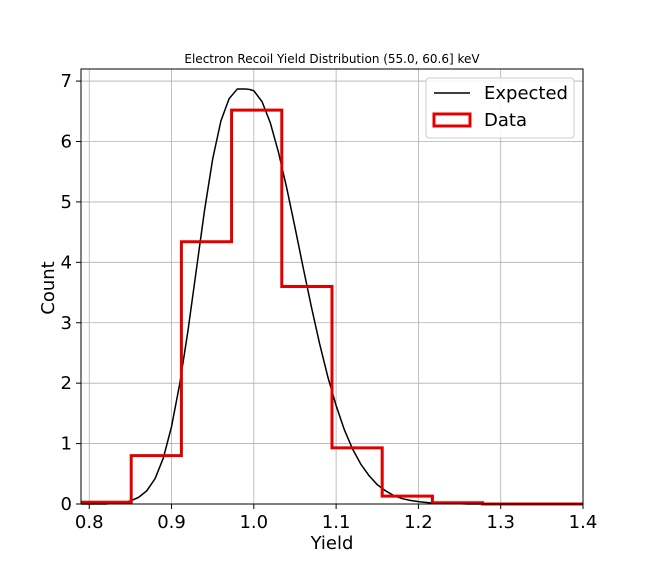  What do you see at coordinates (332, 543) in the screenshot?
I see `x-axis-label: Yield` at bounding box center [332, 543].